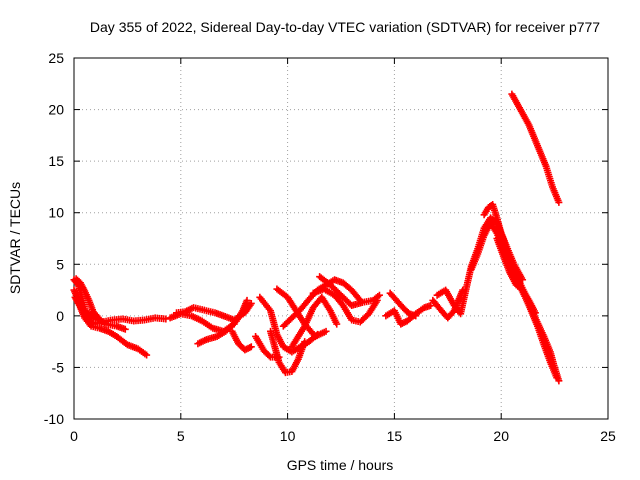 The image size is (640, 480). I want to click on data-series-track-n, so click(314, 322).